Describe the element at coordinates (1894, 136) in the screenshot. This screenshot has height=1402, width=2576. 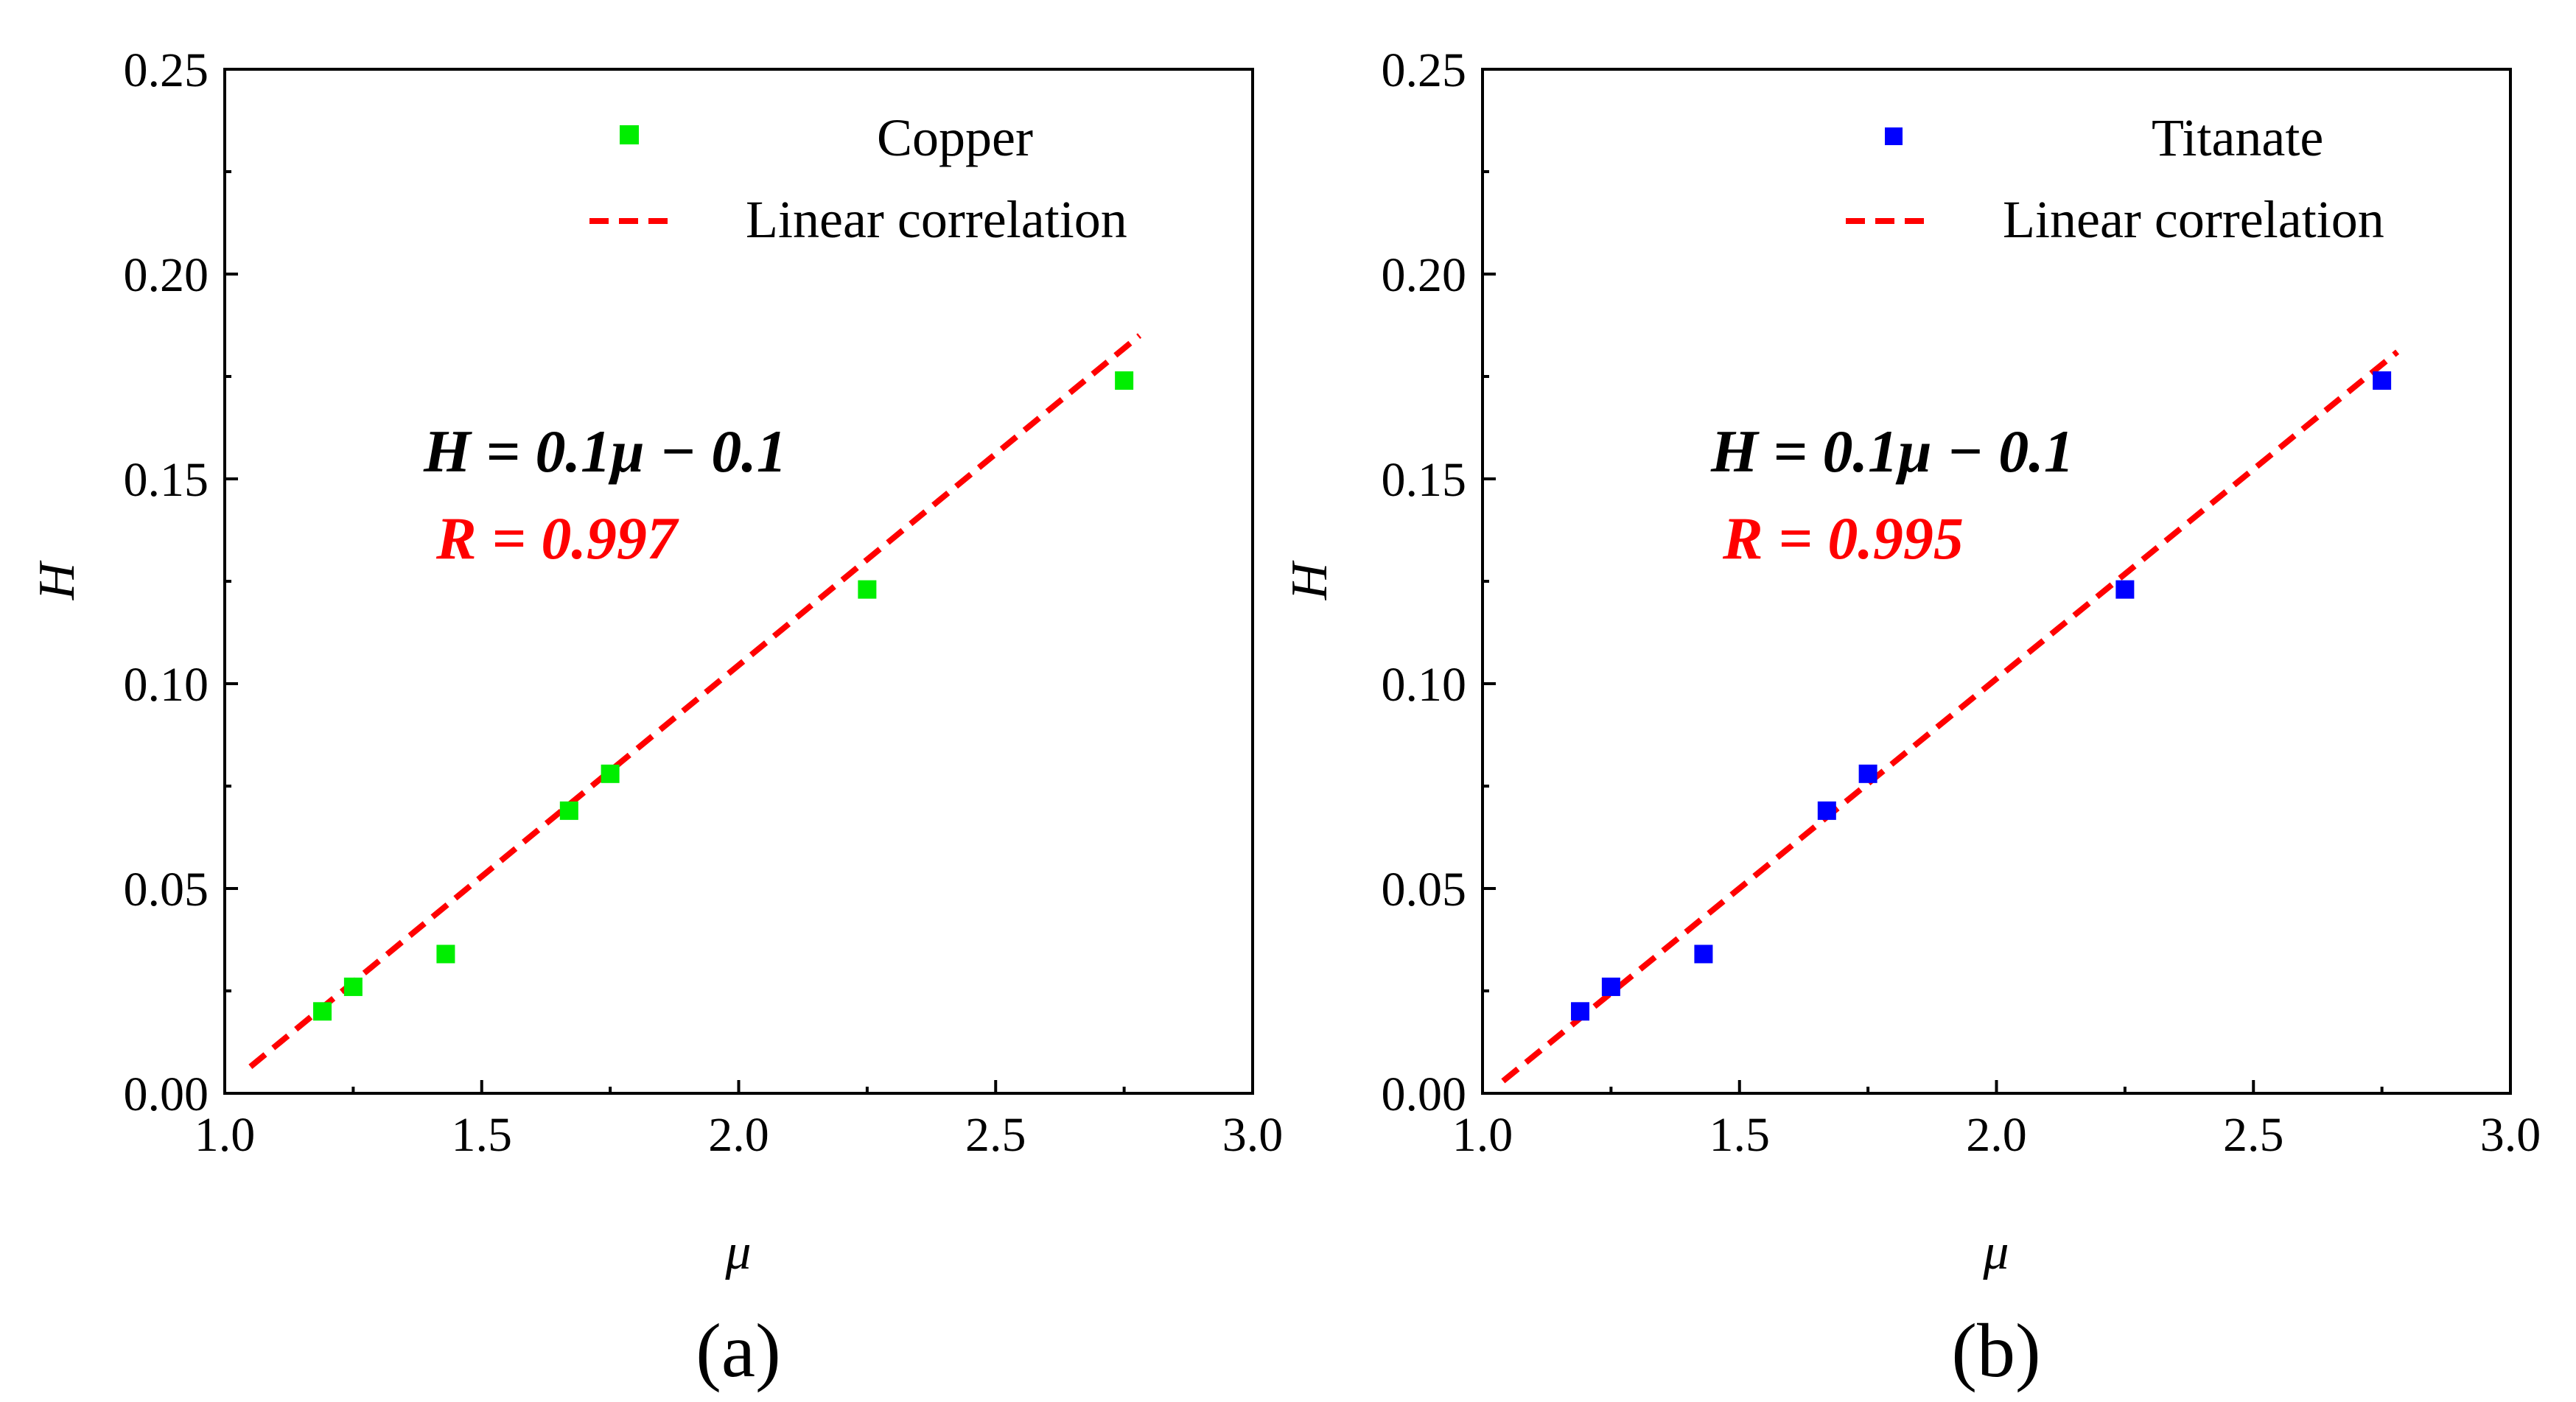
I see `legend-marker-titanate` at that location.